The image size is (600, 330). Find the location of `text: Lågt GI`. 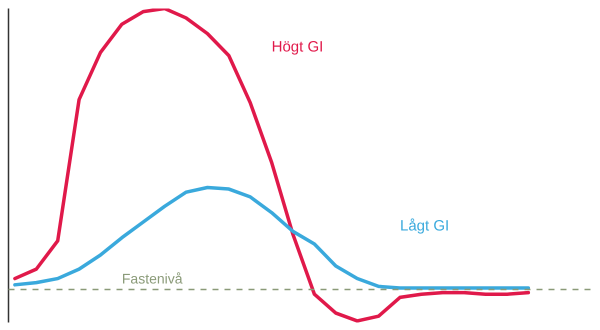

text: Lågt GI is located at coordinates (425, 226).